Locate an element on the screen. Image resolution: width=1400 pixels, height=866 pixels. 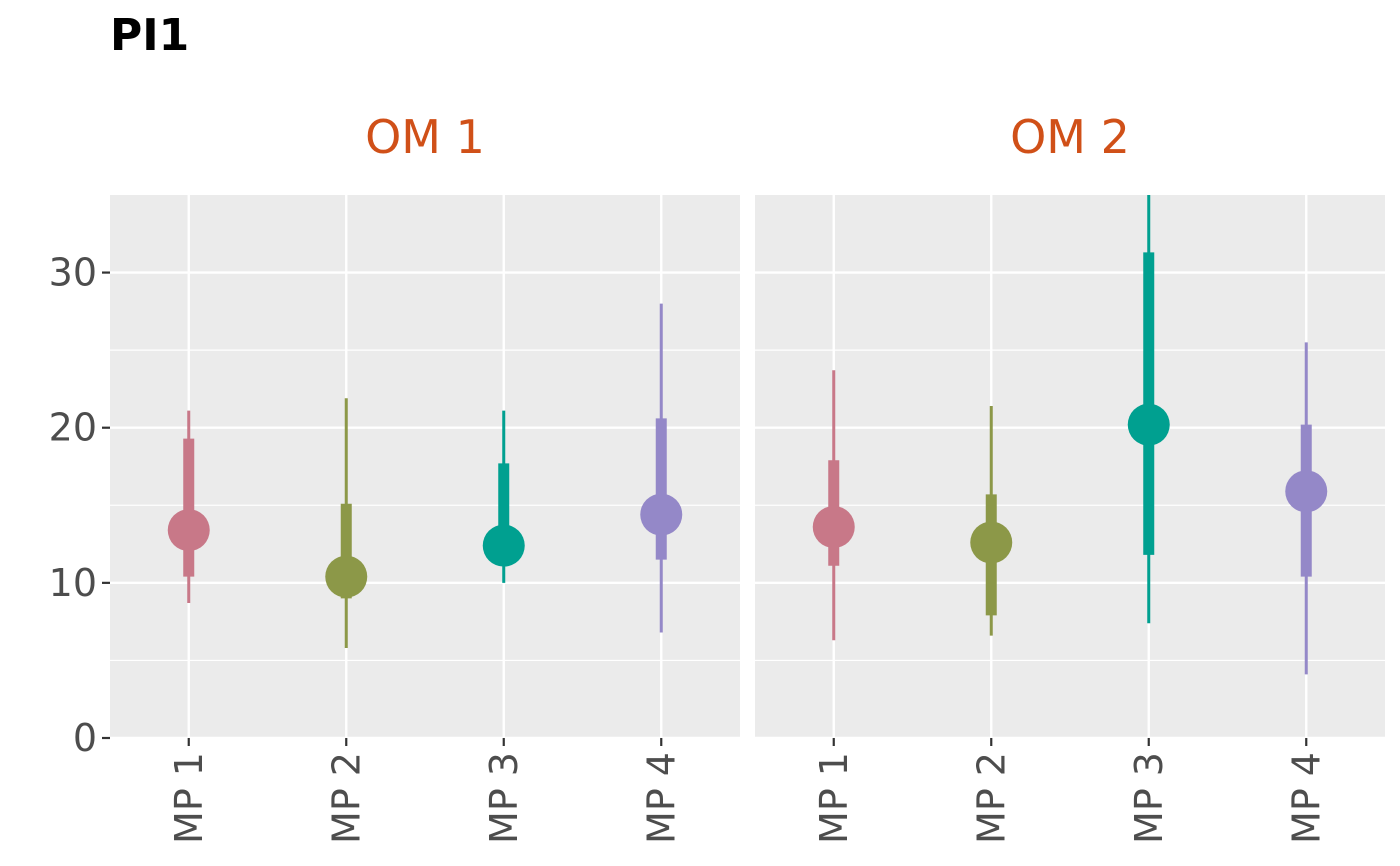
panel-marks is located at coordinates (425, 476).